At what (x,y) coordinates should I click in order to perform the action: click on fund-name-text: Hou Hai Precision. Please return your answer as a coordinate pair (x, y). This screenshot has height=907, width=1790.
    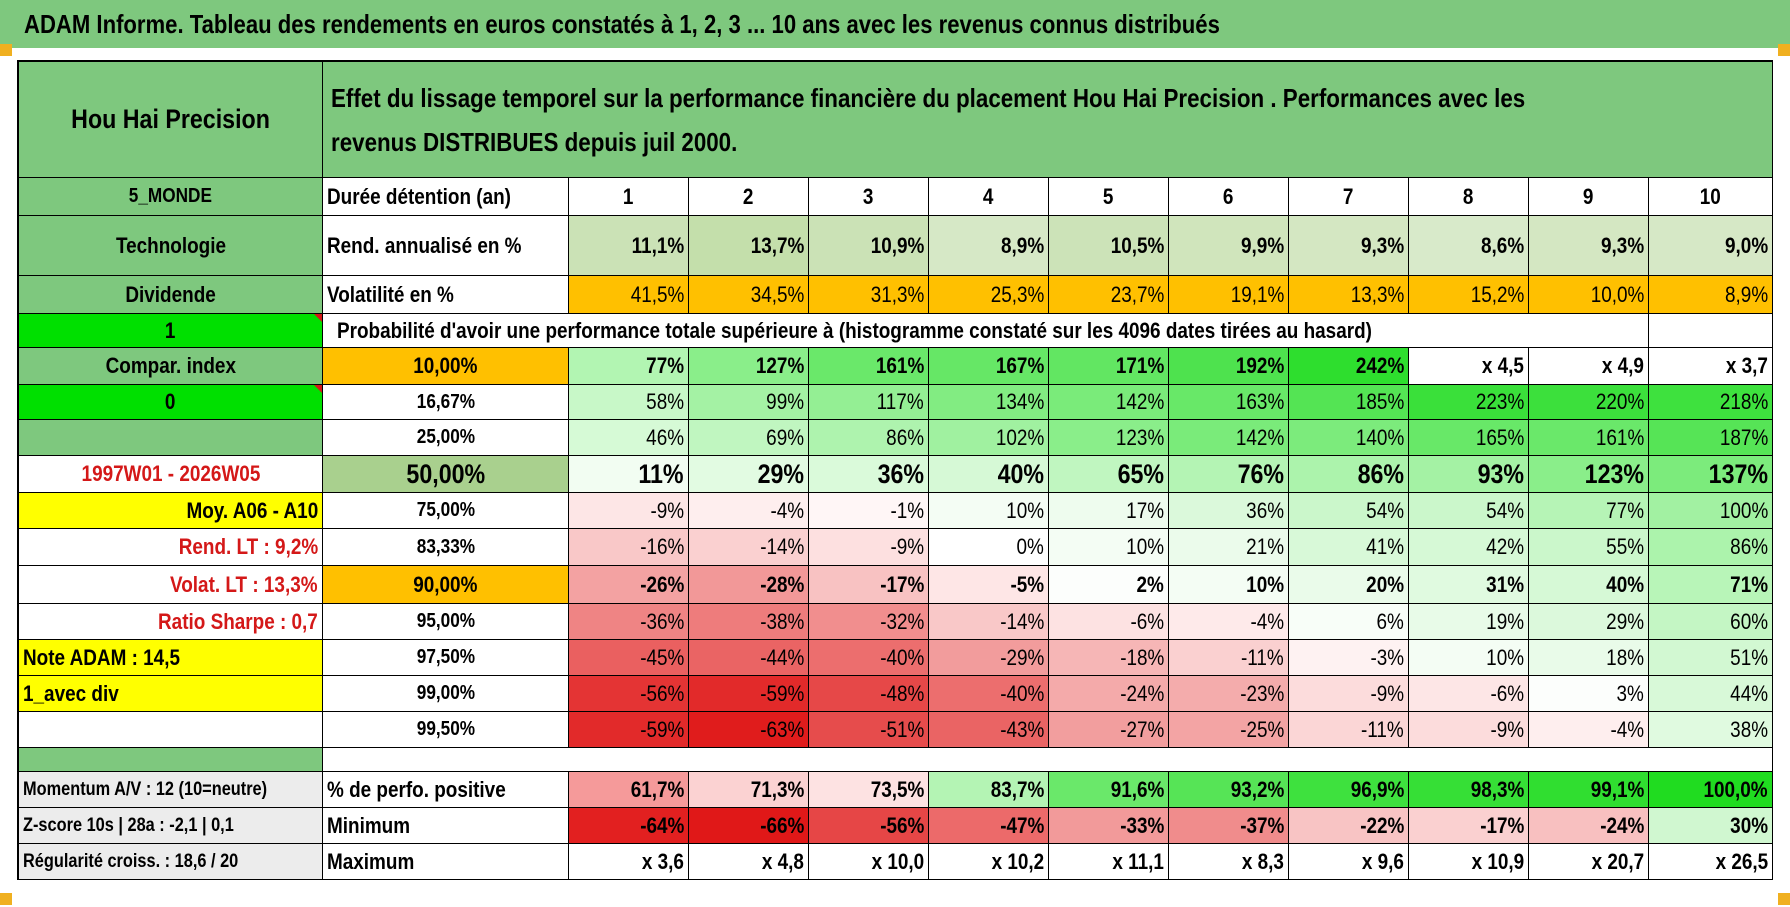
    Looking at the image, I should click on (170, 119).